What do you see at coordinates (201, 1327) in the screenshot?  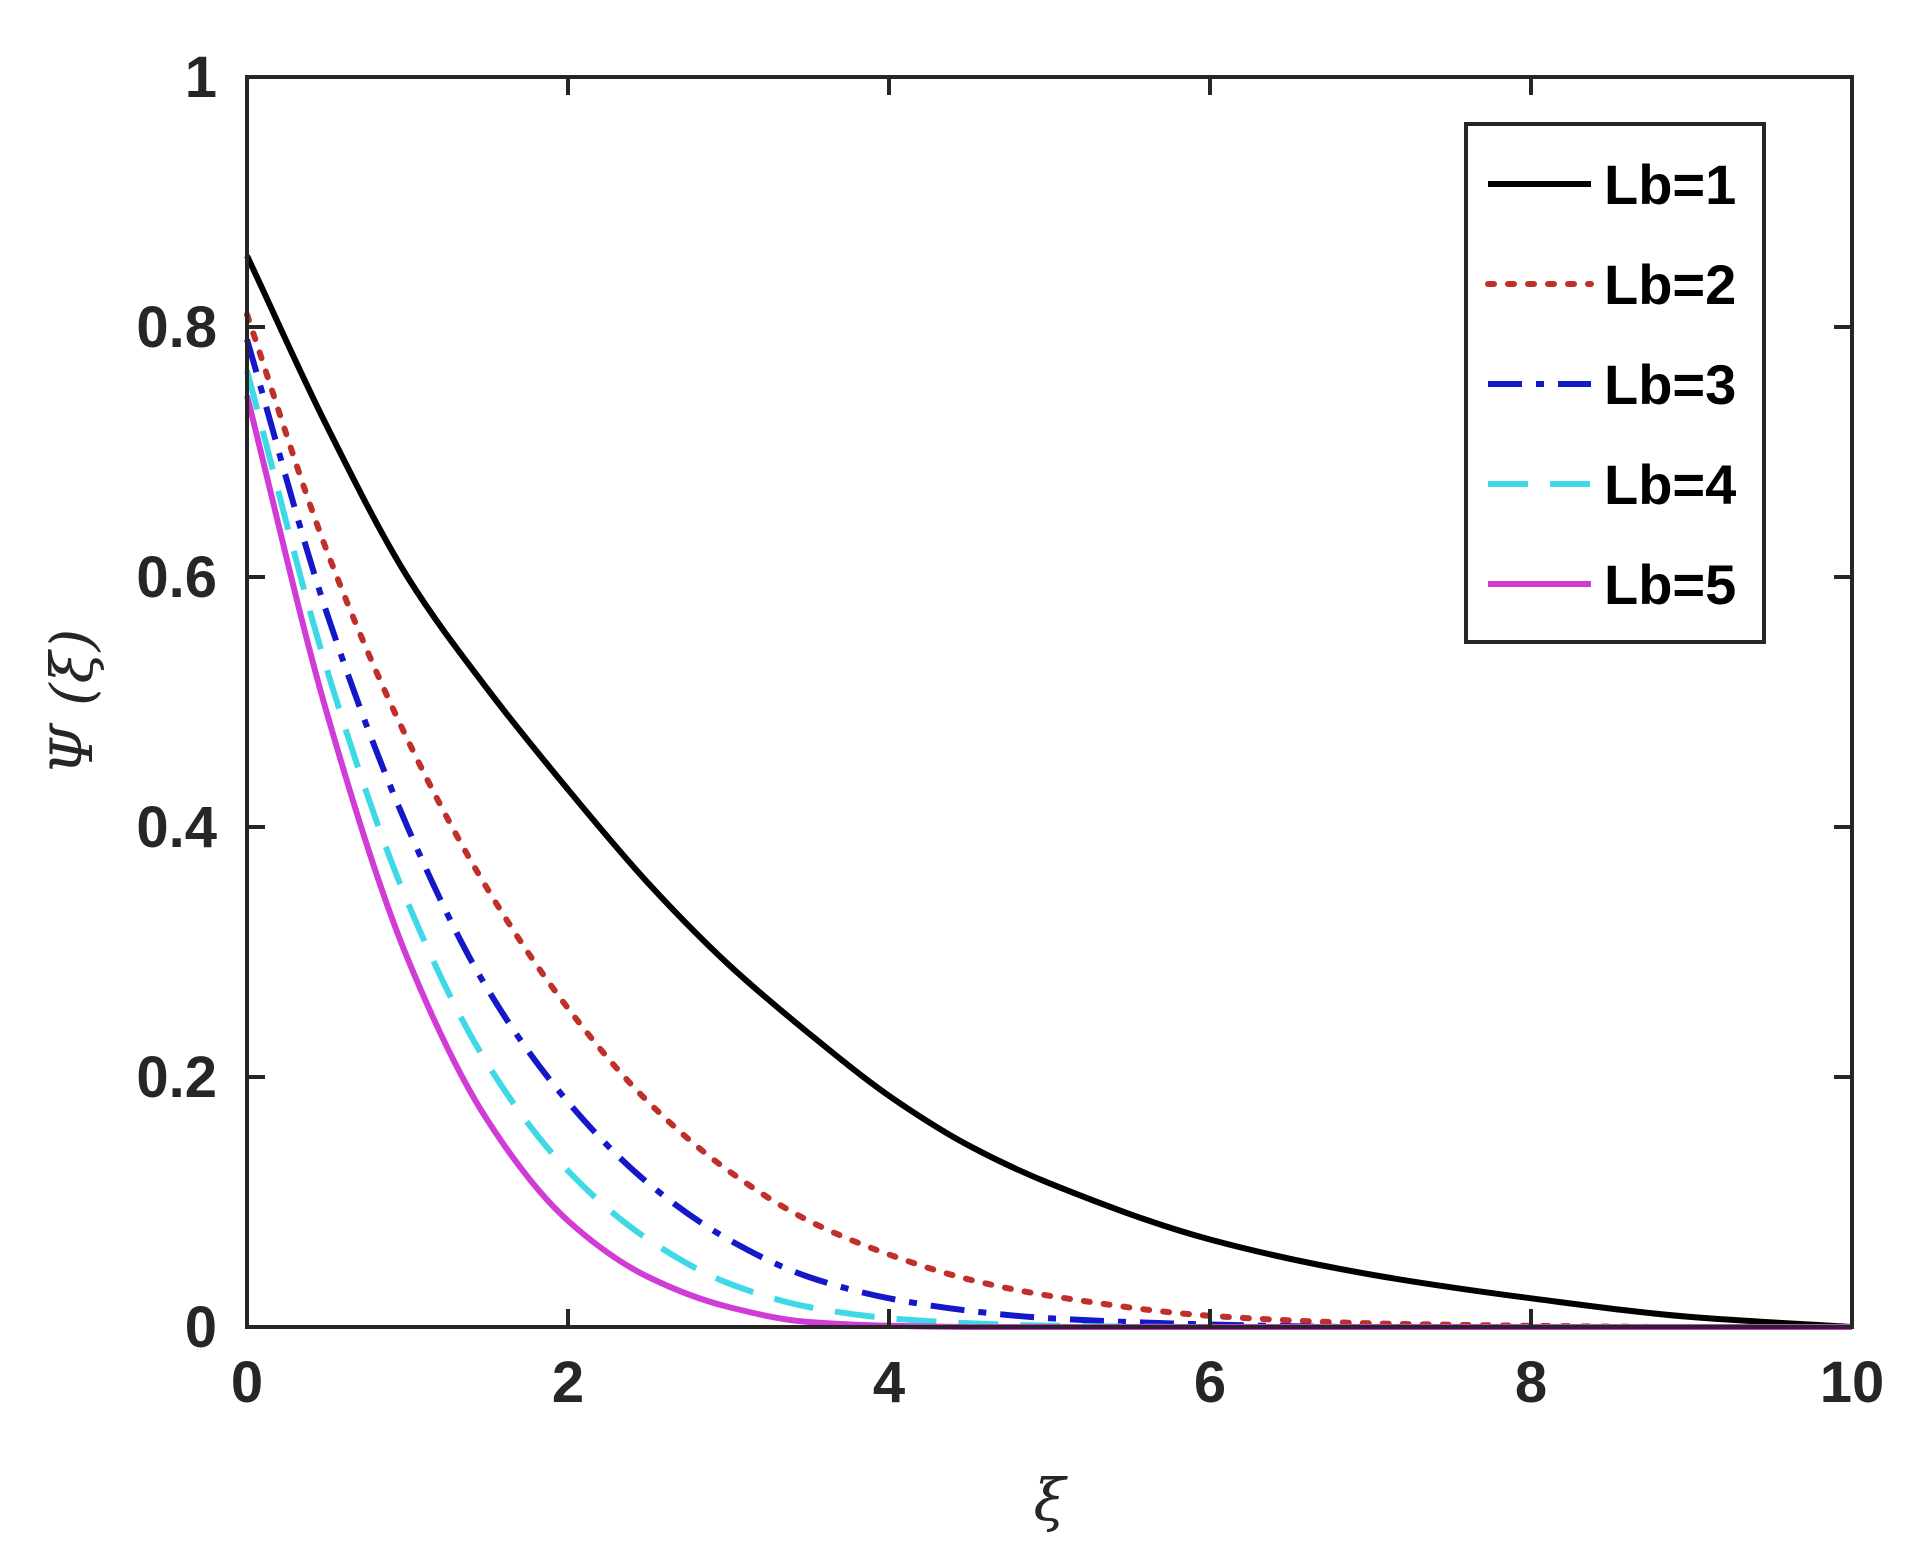 I see `y-tick-label: 0` at bounding box center [201, 1327].